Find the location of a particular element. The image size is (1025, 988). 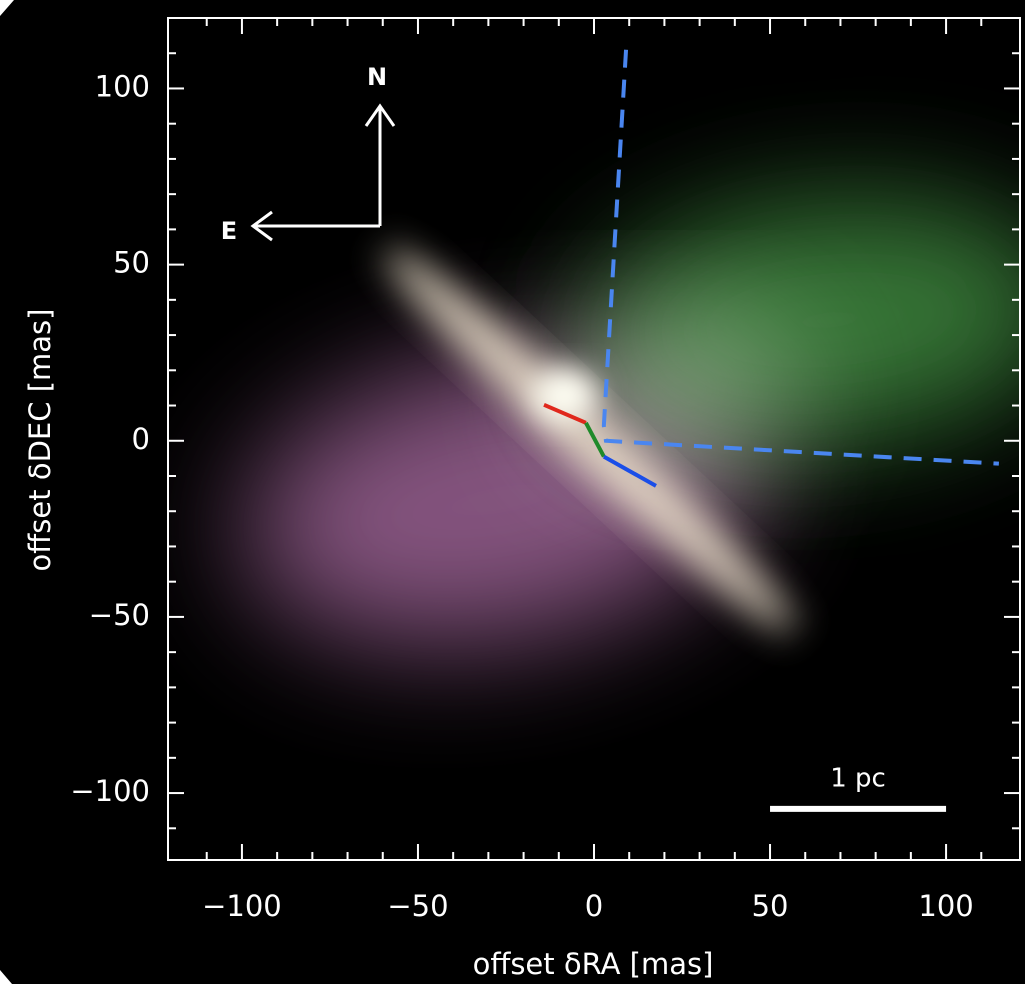

y-tick-label: 100 is located at coordinates (122, 86).